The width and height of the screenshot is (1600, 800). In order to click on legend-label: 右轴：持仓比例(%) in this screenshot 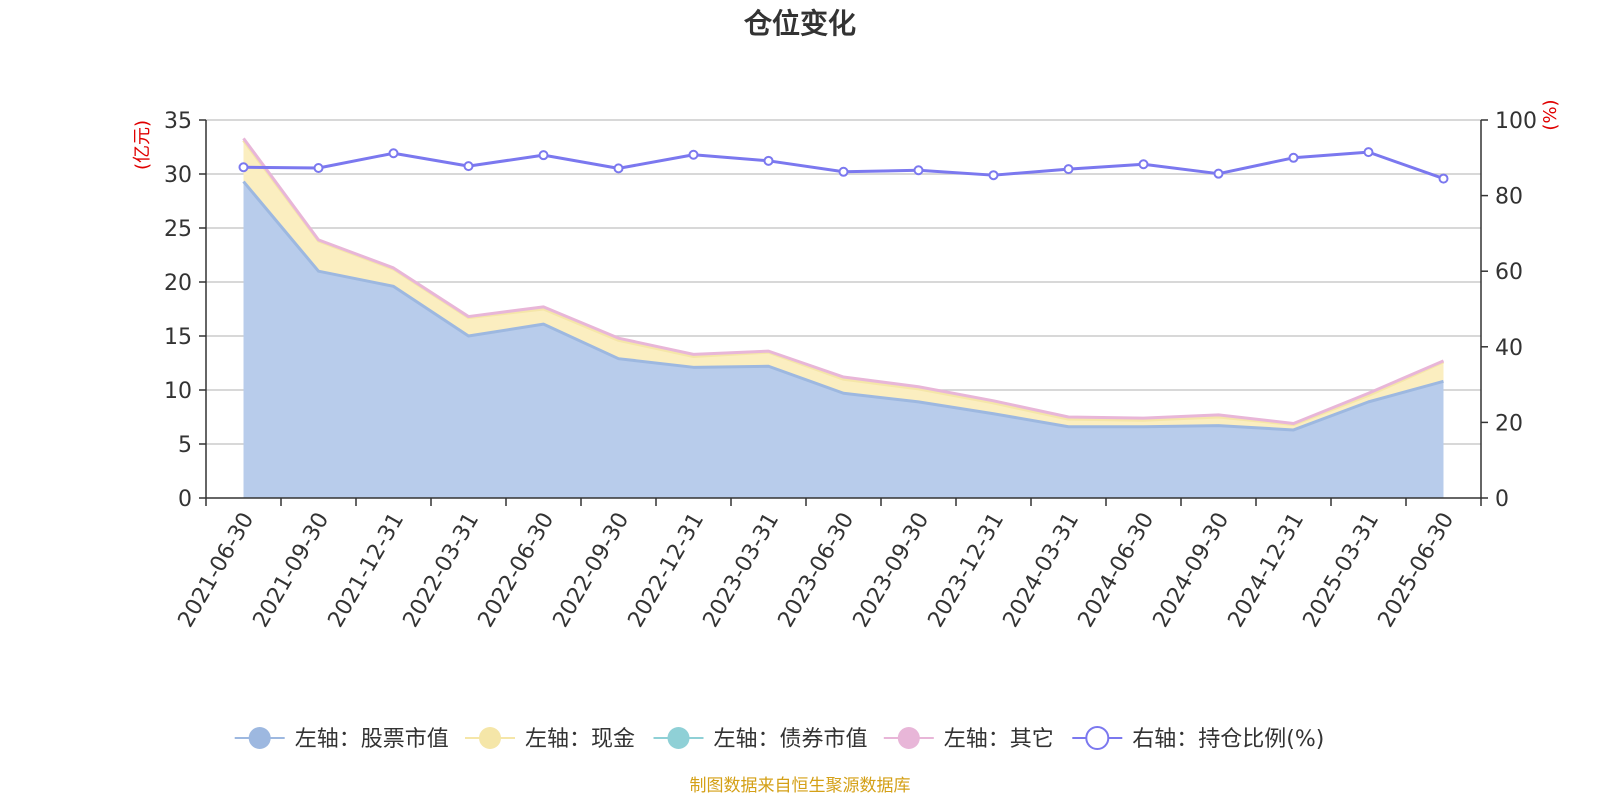, I will do `click(1228, 739)`.